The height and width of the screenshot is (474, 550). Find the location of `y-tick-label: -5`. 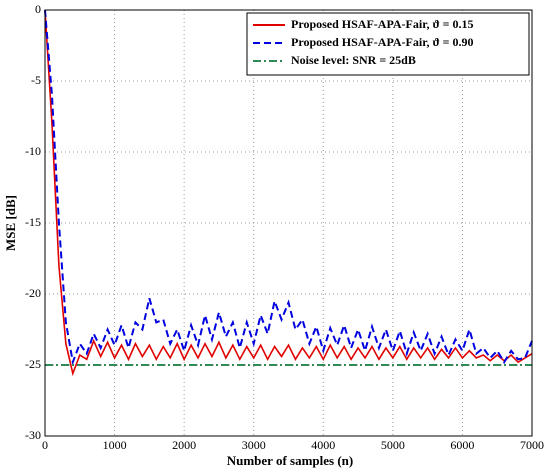

y-tick-label: -5 is located at coordinates (36, 80).